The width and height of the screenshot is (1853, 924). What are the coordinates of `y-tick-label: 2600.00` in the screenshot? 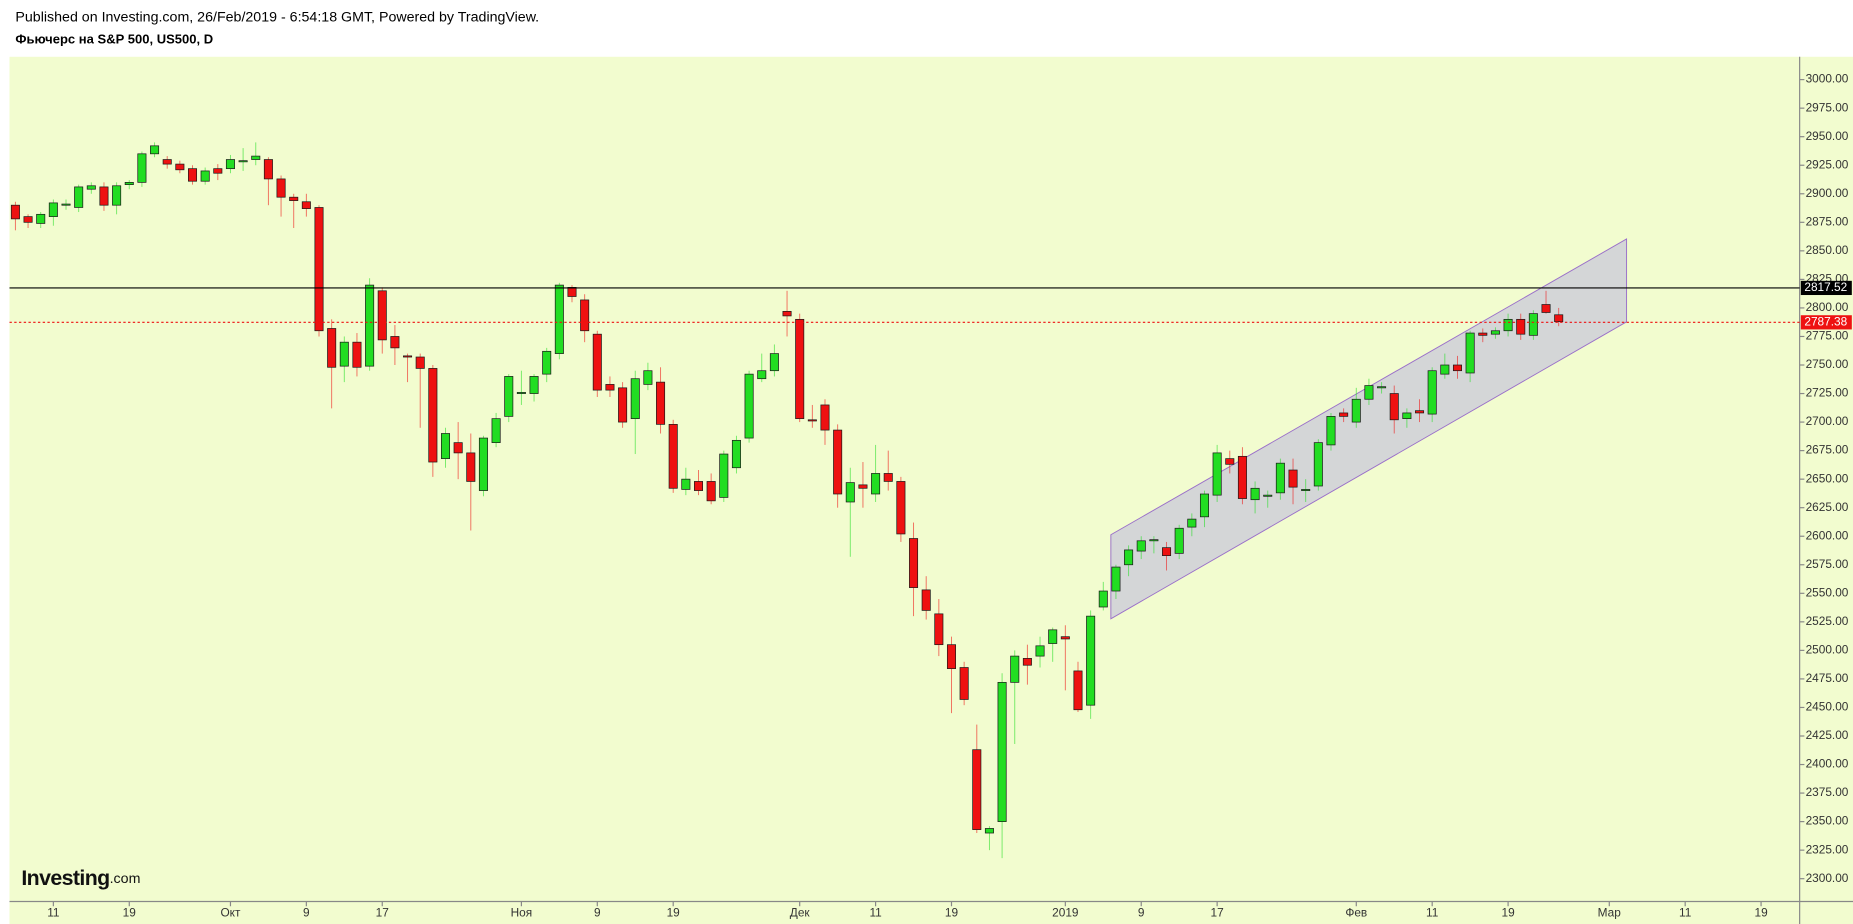 It's located at (1827, 535).